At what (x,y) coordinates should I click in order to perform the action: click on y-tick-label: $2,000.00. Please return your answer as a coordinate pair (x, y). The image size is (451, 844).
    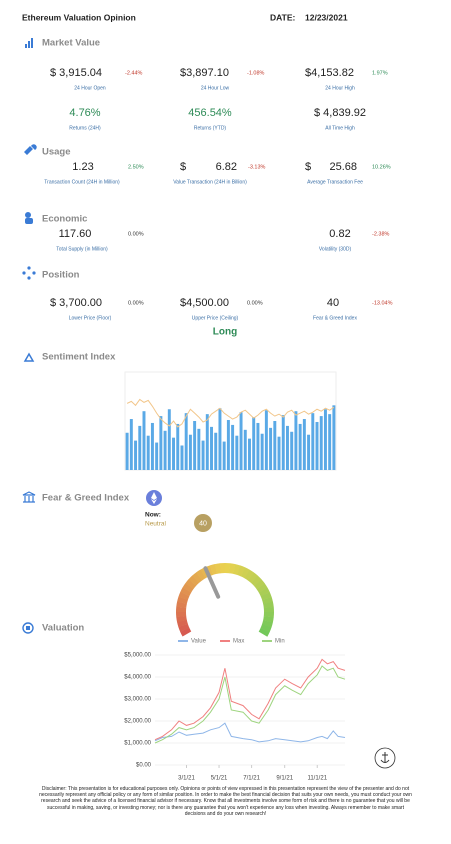
    Looking at the image, I should click on (137, 722).